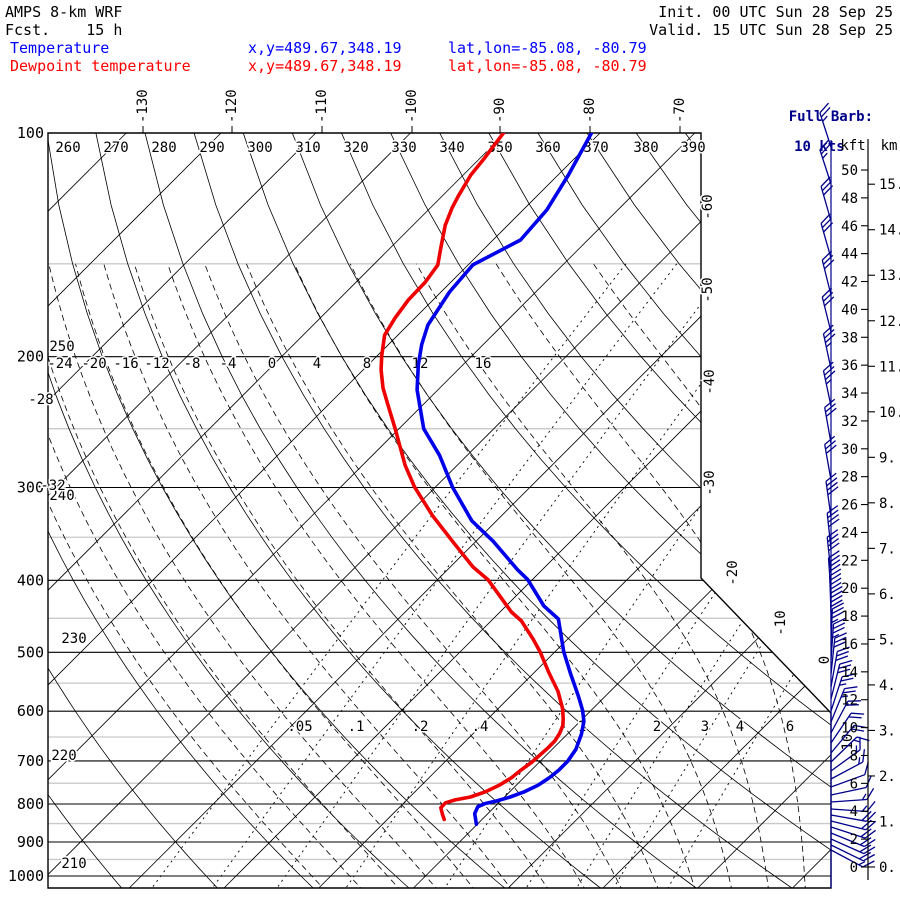 This screenshot has height=900, width=900. Describe the element at coordinates (849, 338) in the screenshot. I see `kft-tick-label: 38` at that location.